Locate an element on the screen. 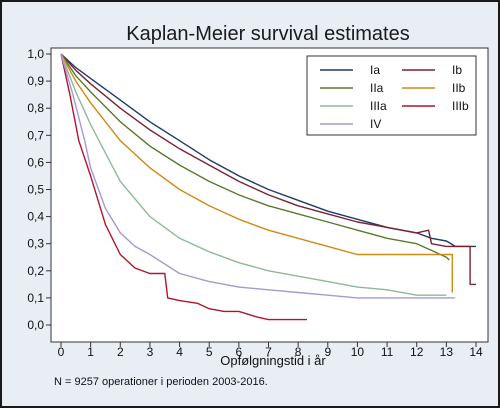  y-axis: 0,0 0,1 0,2 0,3 0,4 0,5 0,6 0,7 0,8 0,9 1,0 is located at coordinates (39, 189).